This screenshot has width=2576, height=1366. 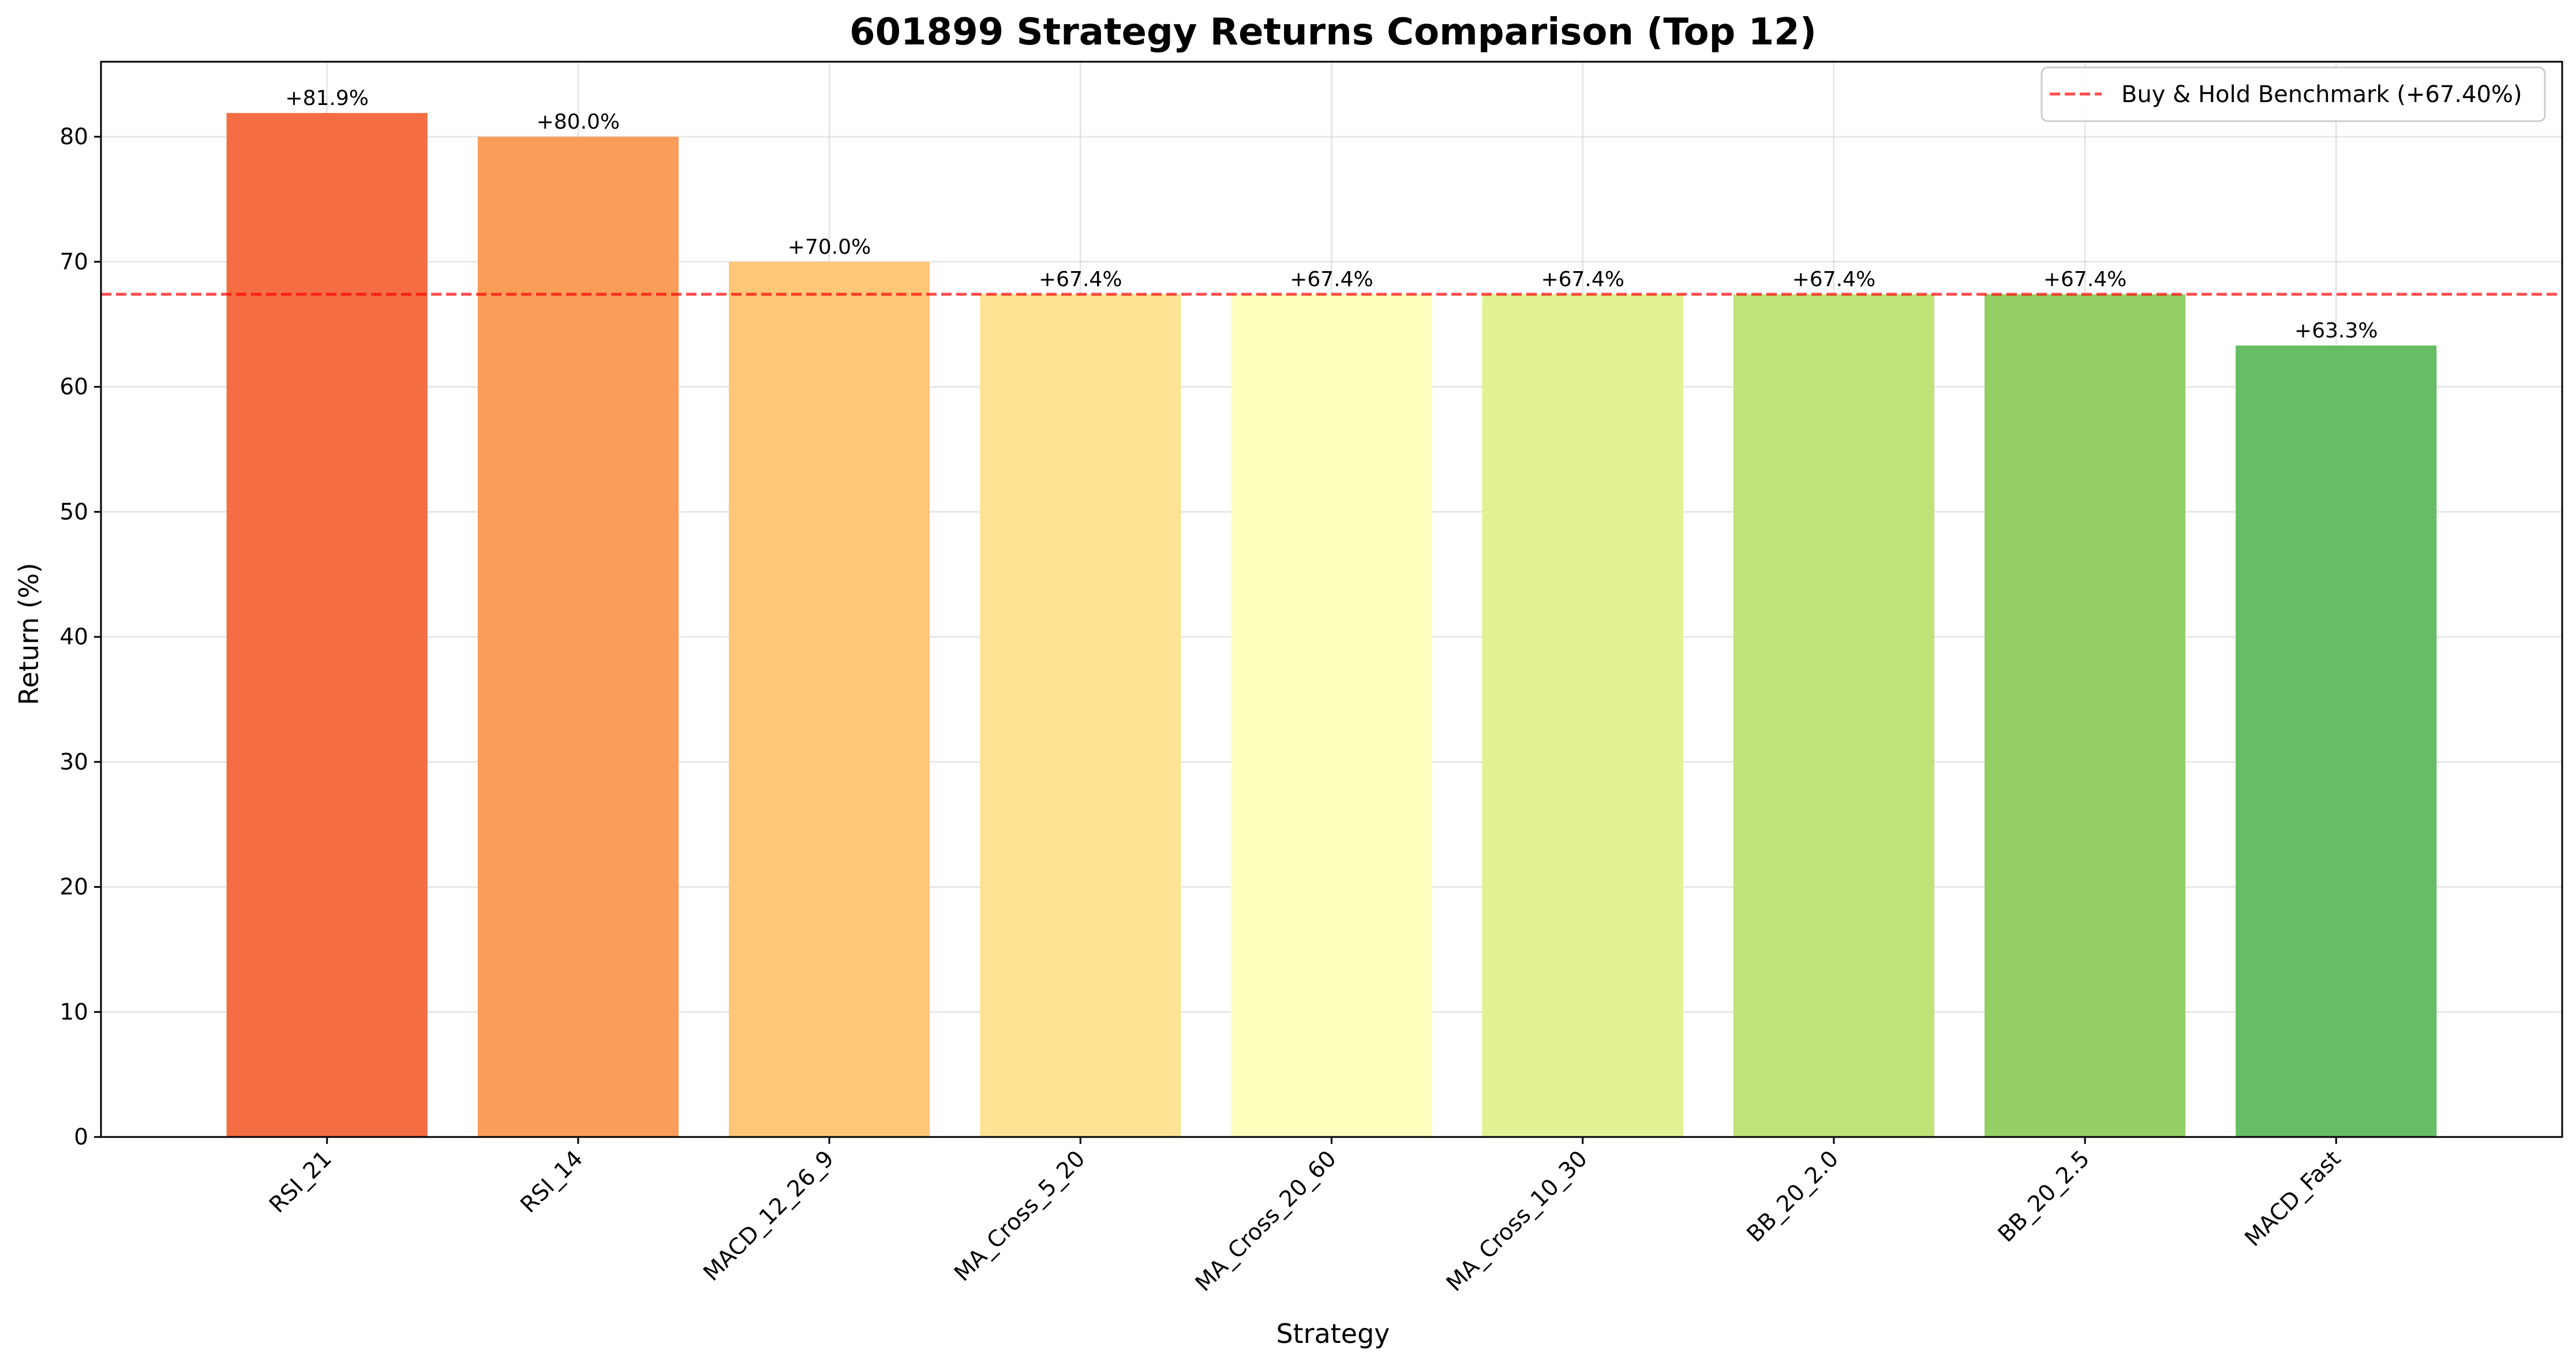 I want to click on data-label: +63.3%, so click(x=2336, y=331).